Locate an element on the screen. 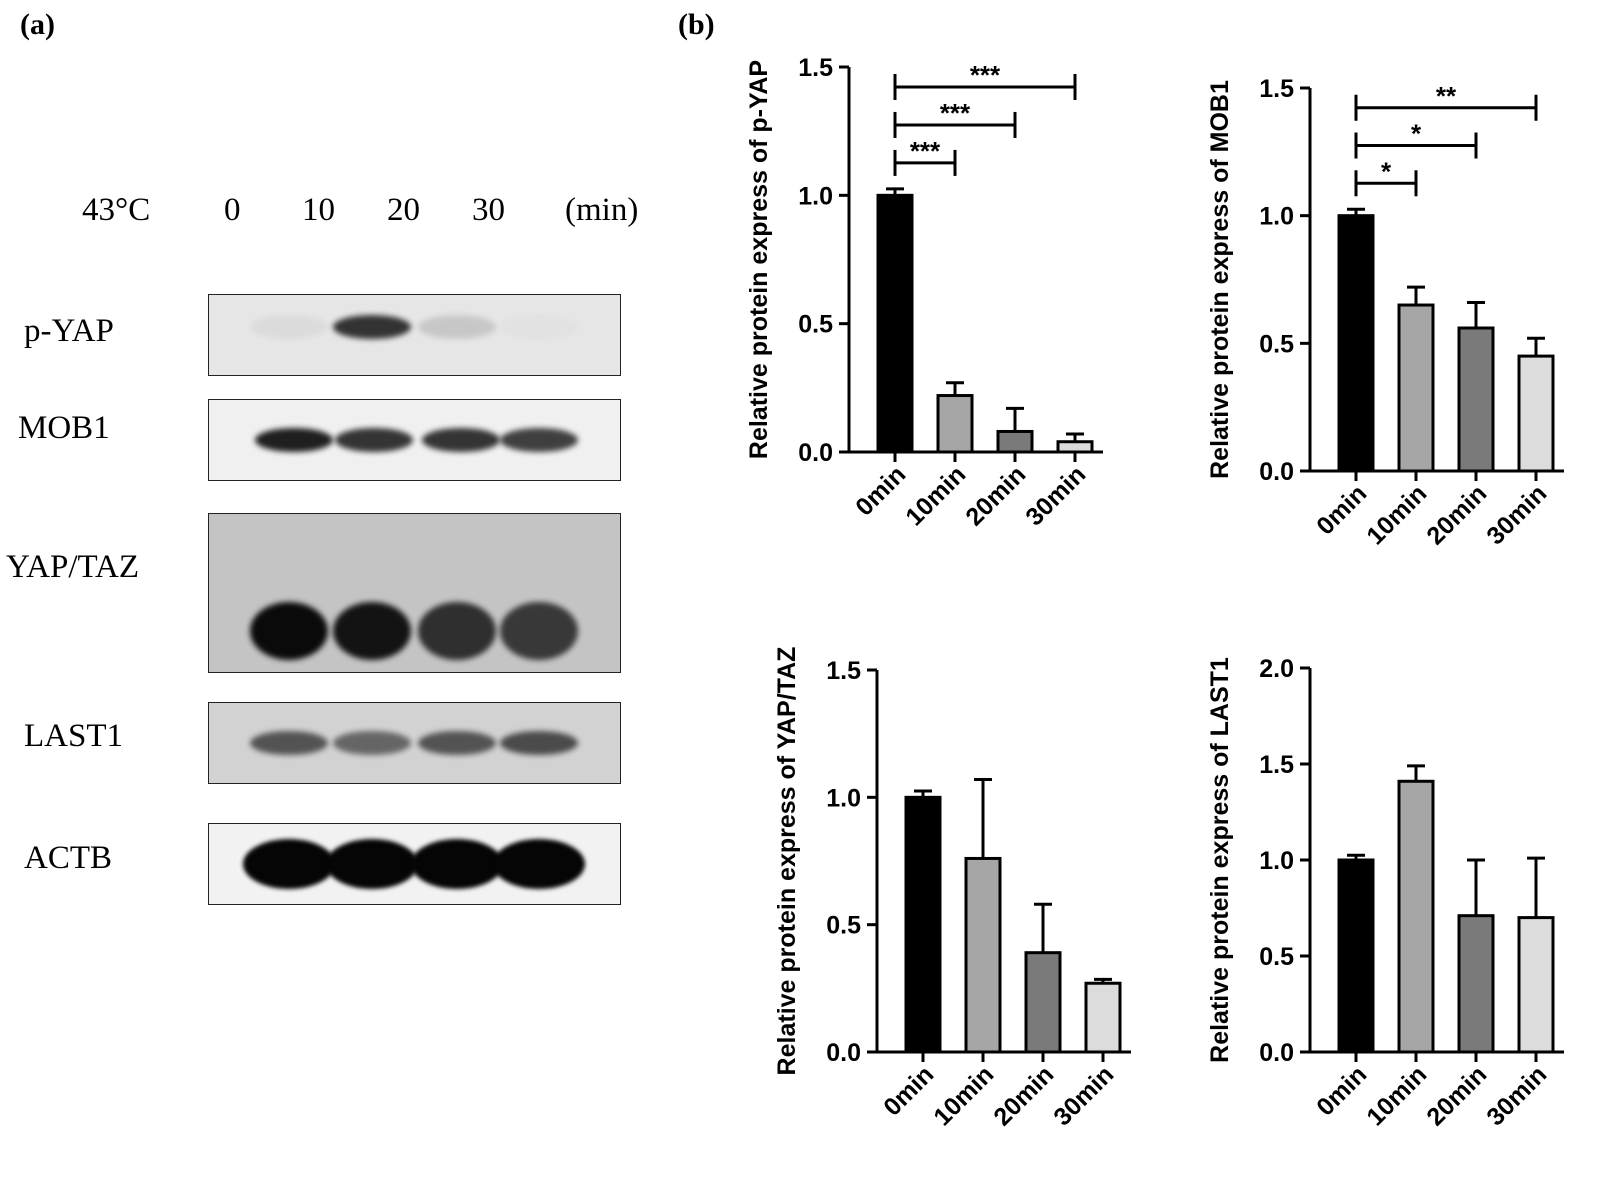 Image resolution: width=1604 pixels, height=1184 pixels. y-axis-label: Relative protein express of MOB1 is located at coordinates (1220, 279).